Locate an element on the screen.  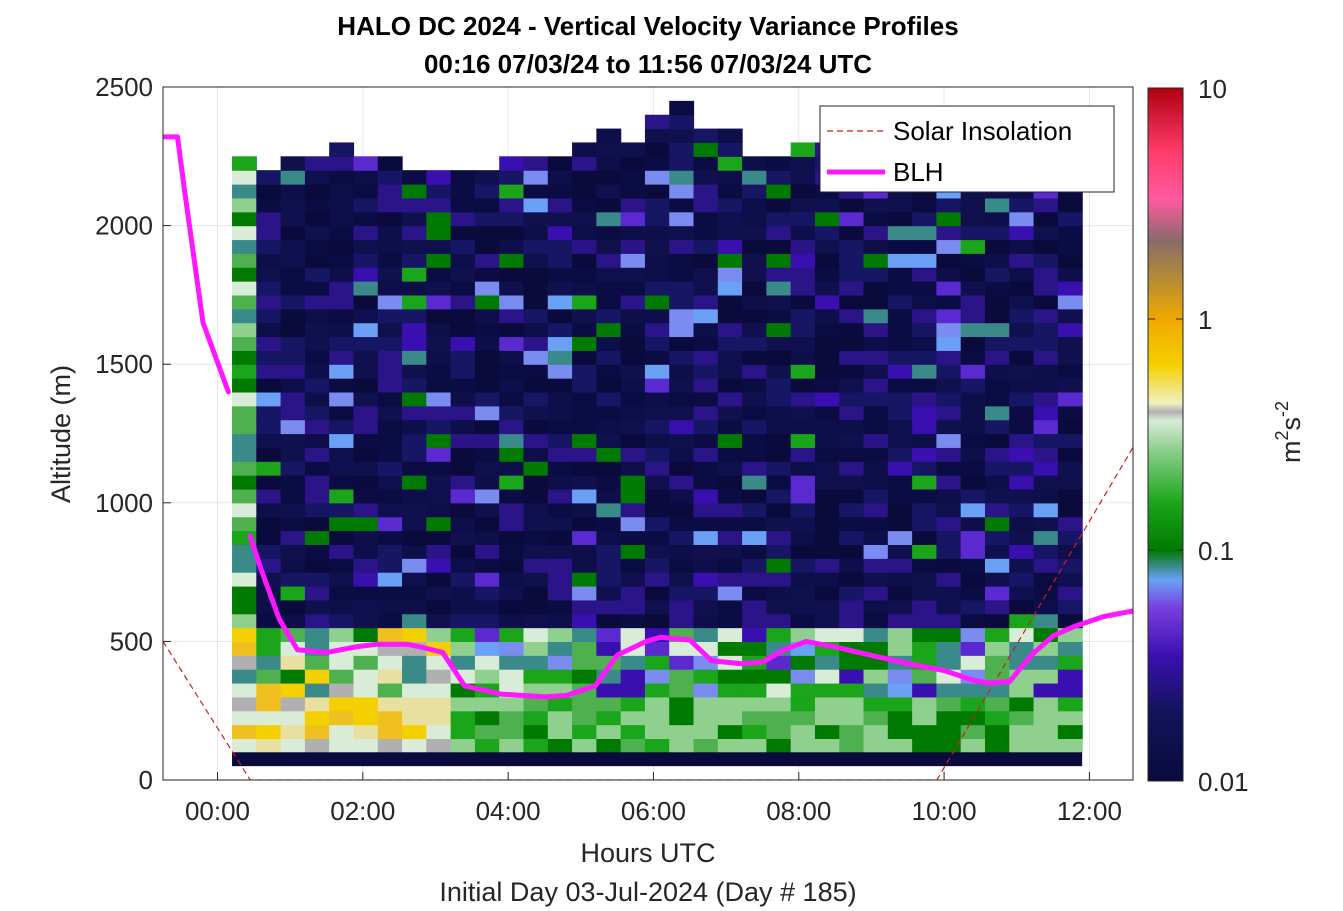
colorbar-label-mid: s is located at coordinates (1291, 424).